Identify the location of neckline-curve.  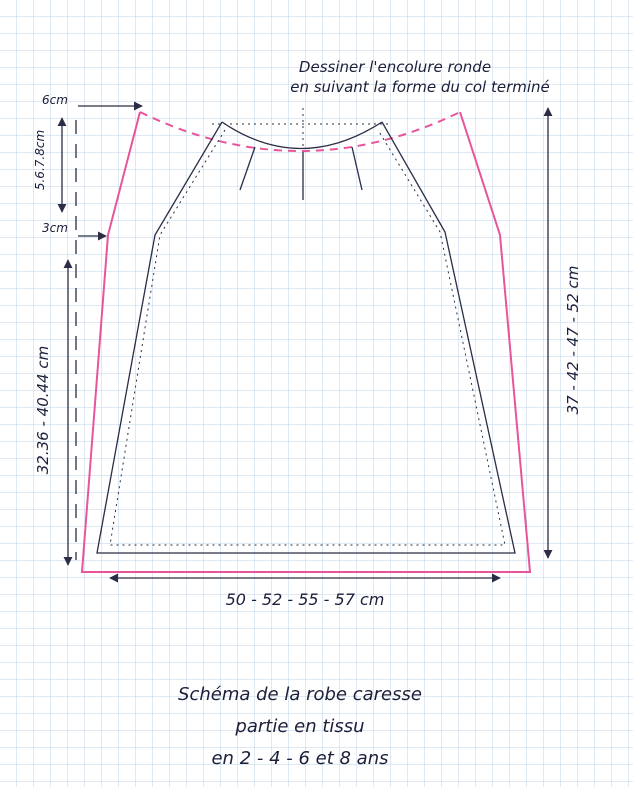
(300, 131).